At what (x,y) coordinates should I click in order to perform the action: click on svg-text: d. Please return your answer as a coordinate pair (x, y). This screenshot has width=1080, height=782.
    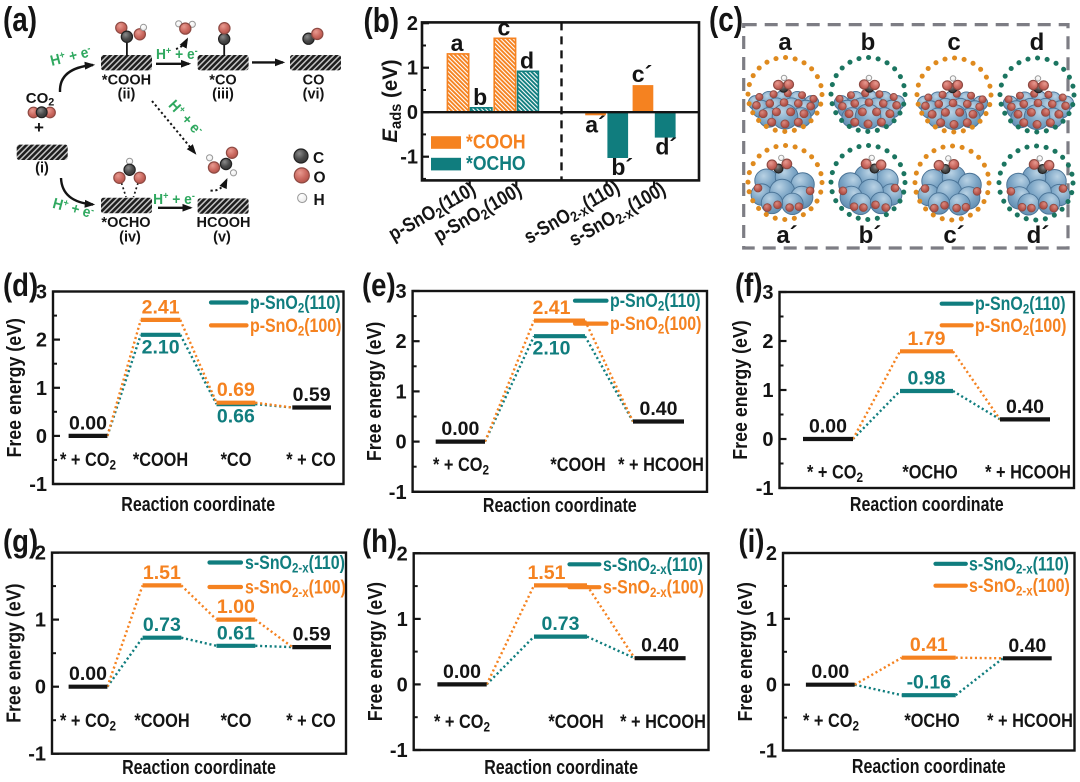
    Looking at the image, I should click on (1037, 42).